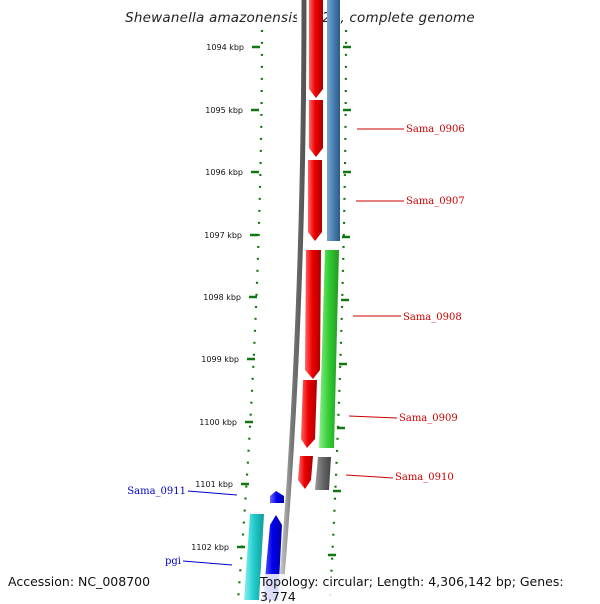 Image resolution: width=600 pixels, height=604 pixels. I want to click on gene-block-cyan, so click(254, 557).